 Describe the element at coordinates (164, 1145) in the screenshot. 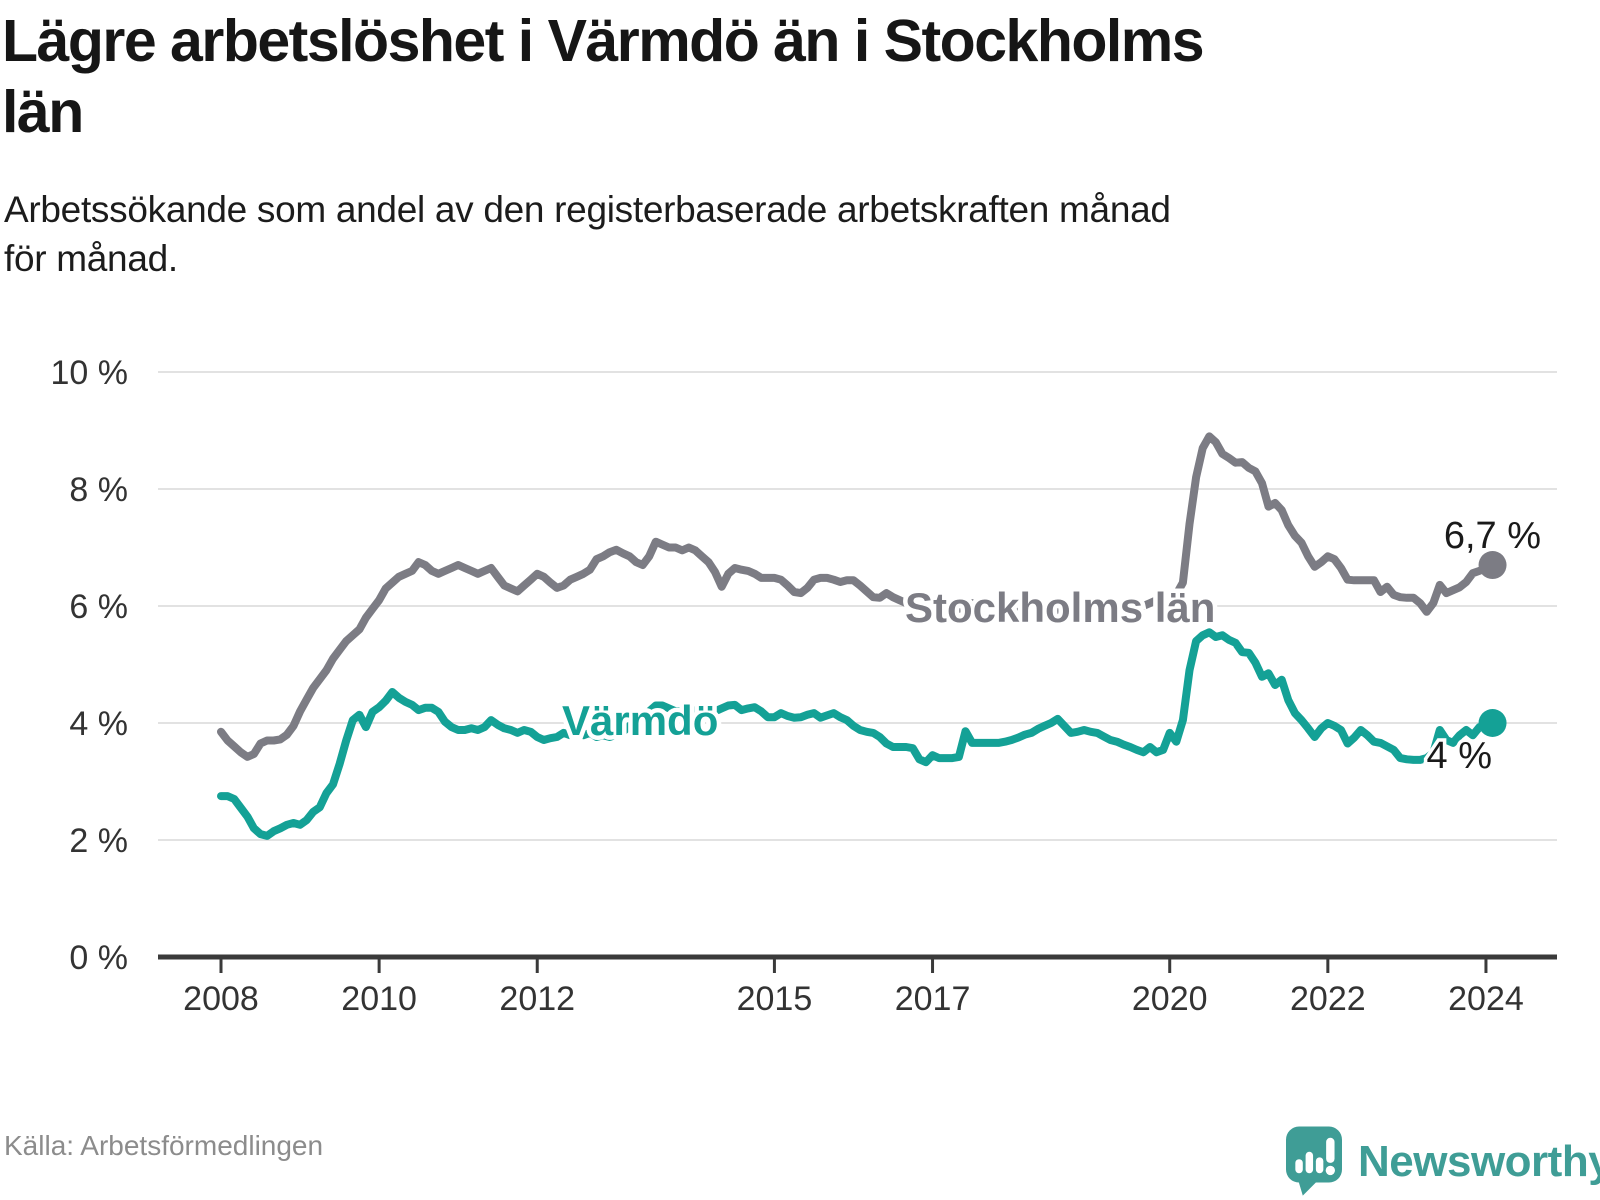

I see `source-note: Källa: Arbetsförmedlingen` at that location.